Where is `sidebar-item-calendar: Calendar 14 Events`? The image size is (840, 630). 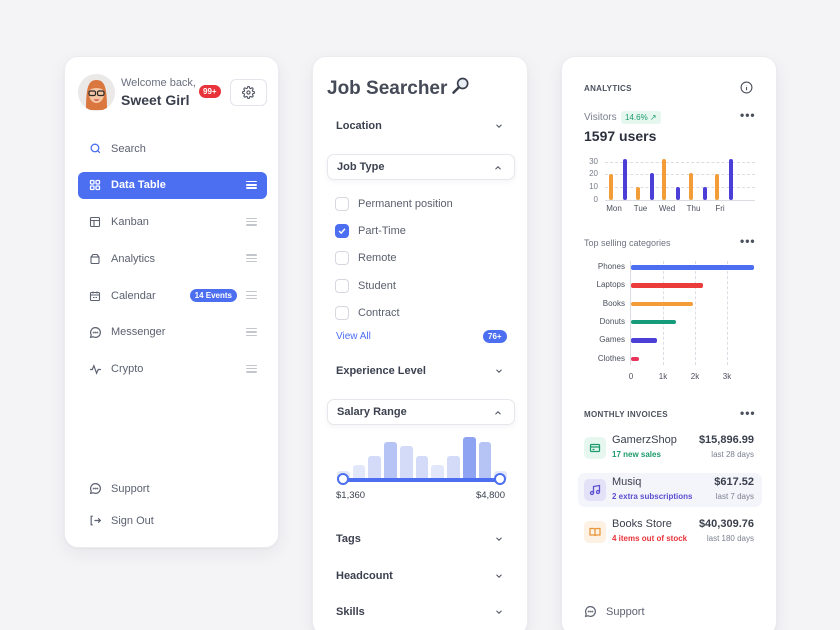 sidebar-item-calendar: Calendar 14 Events is located at coordinates (172, 295).